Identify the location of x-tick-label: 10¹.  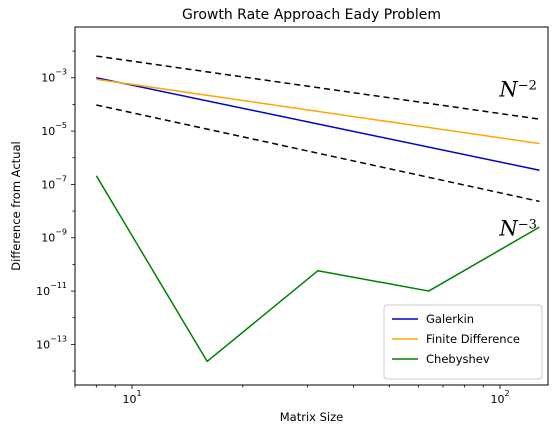
(131, 397).